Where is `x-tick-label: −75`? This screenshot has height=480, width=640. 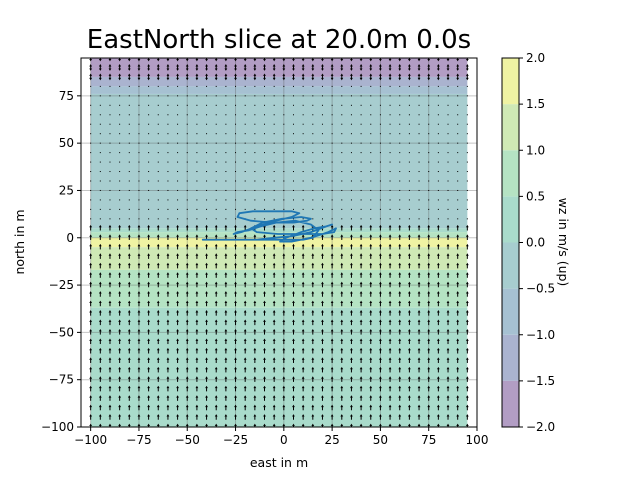 x-tick-label: −75 is located at coordinates (138, 440).